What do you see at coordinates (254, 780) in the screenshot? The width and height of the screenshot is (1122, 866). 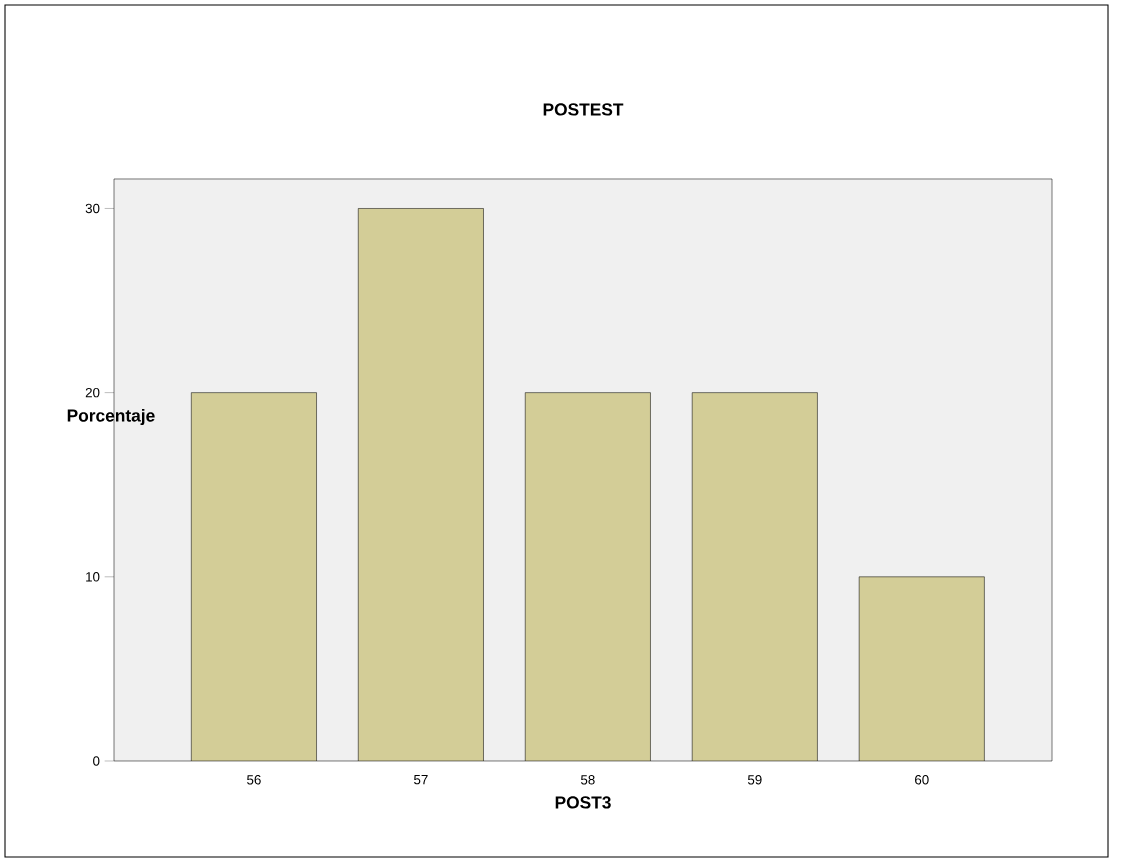 I see `x-tick-label: 56` at bounding box center [254, 780].